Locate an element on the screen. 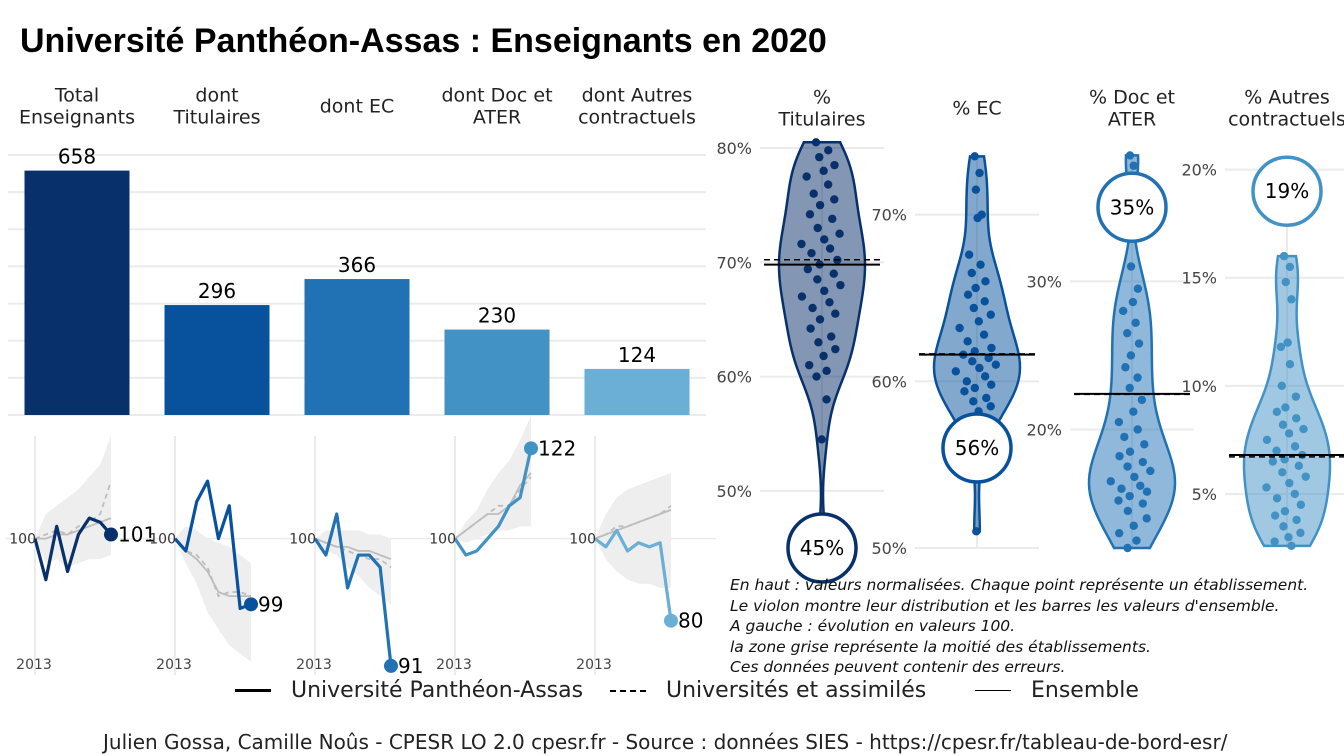 The width and height of the screenshot is (1344, 756). legend-item-universites: Universités et assimilés is located at coordinates (768, 690).